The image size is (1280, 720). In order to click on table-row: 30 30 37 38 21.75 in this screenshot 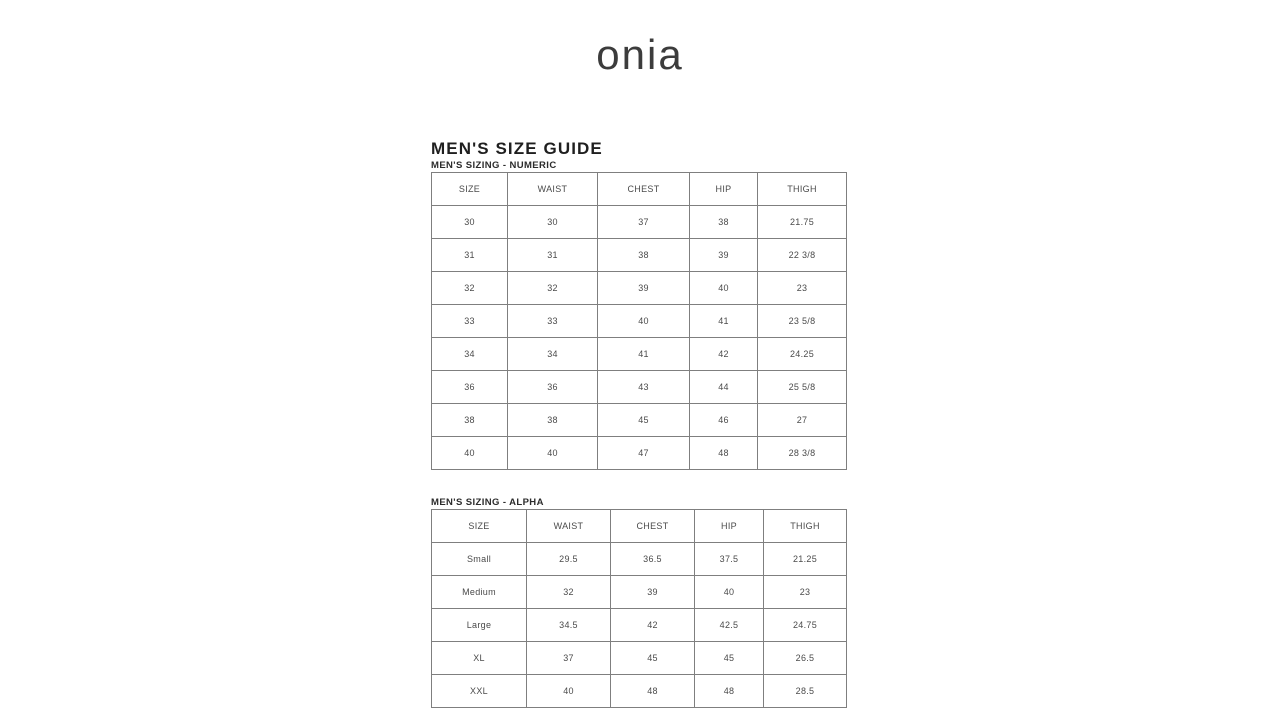, I will do `click(639, 222)`.